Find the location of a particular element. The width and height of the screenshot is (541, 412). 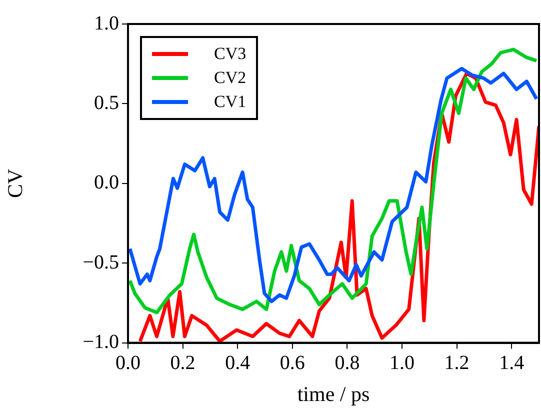

x-tick-label: 0.6 is located at coordinates (292, 363).